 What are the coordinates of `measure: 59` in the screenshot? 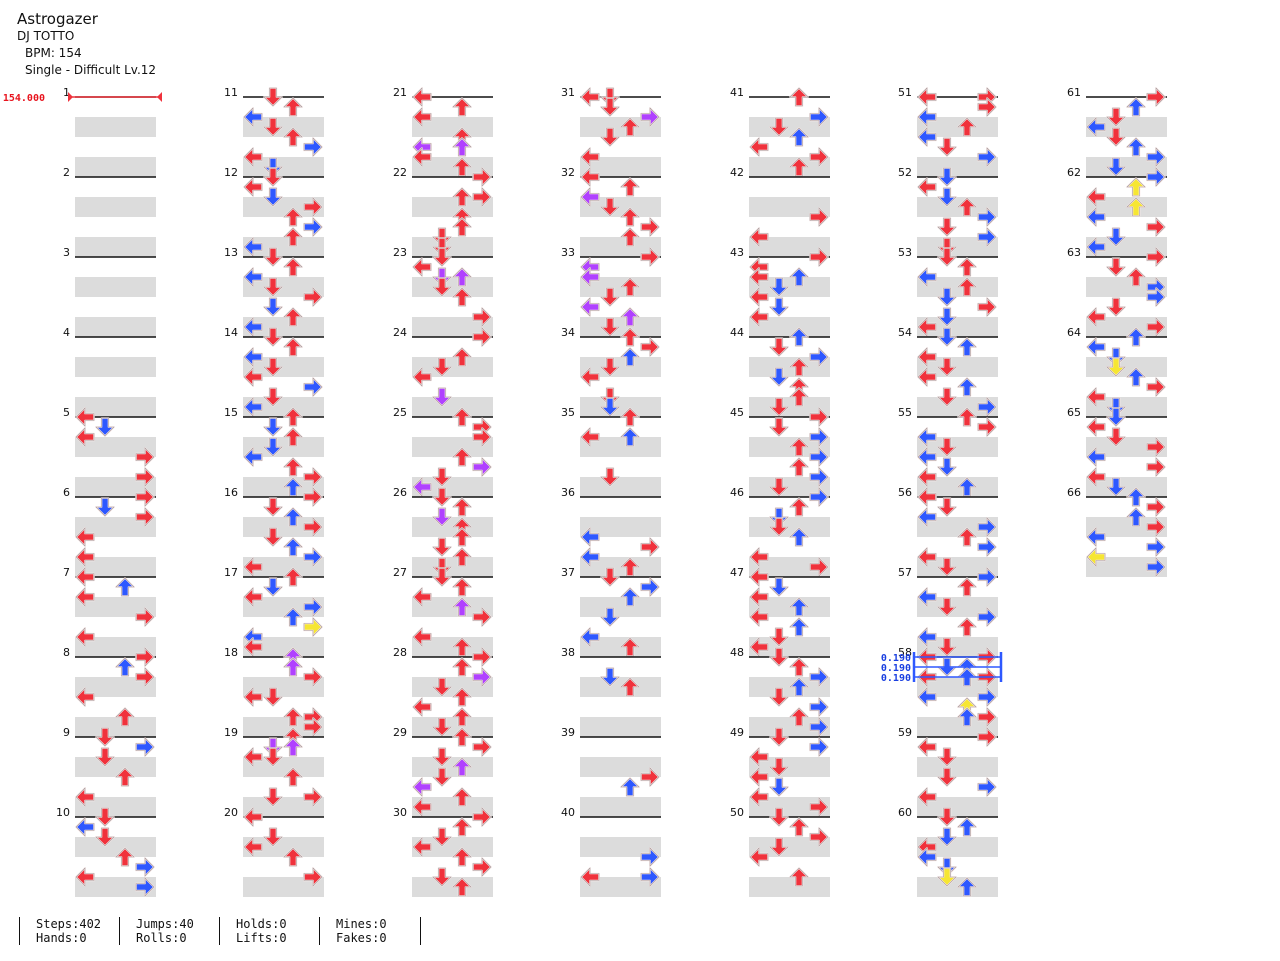 It's located at (948, 771).